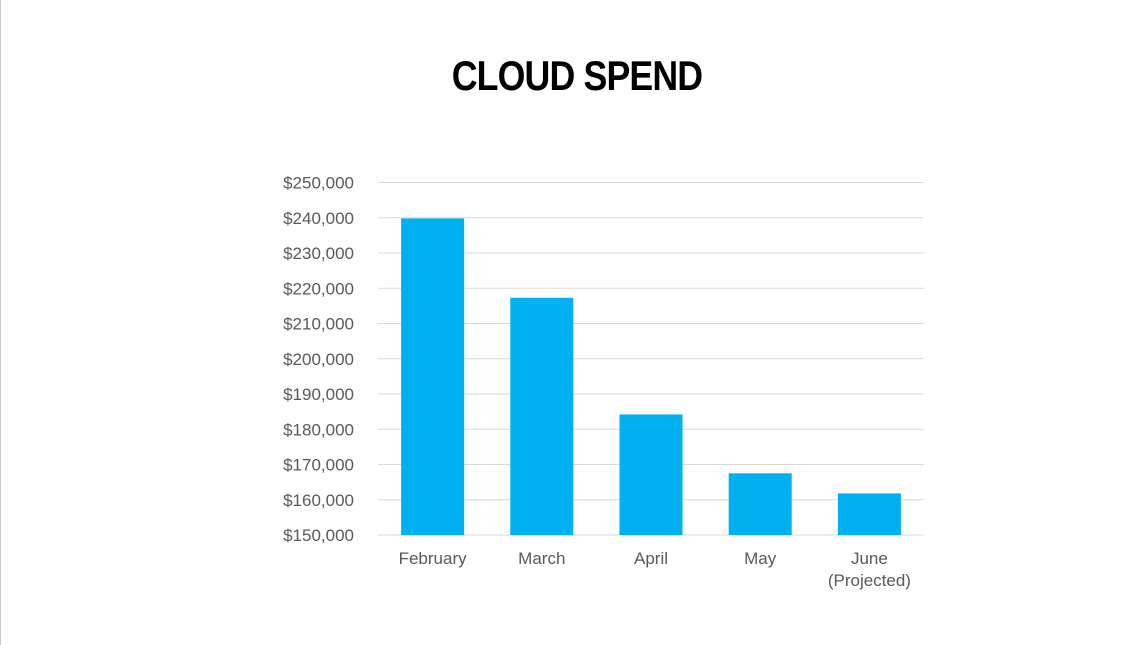  I want to click on y-tick-label: $250,000, so click(318, 183).